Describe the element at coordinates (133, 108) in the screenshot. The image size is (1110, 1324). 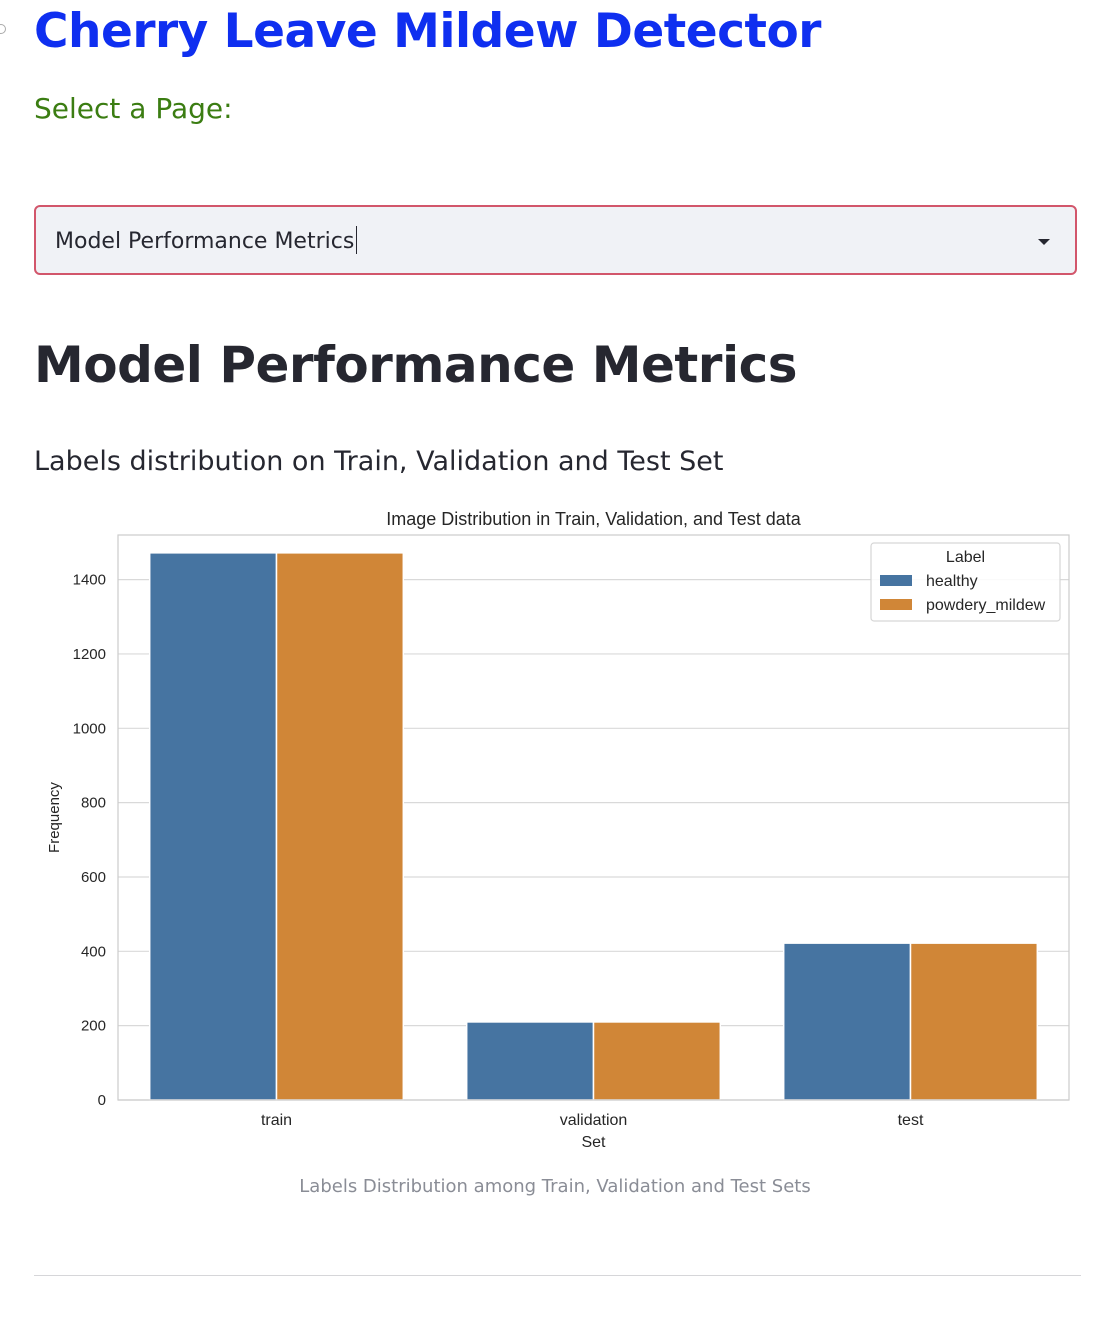
I see `select-page-label: Select a Page:` at that location.